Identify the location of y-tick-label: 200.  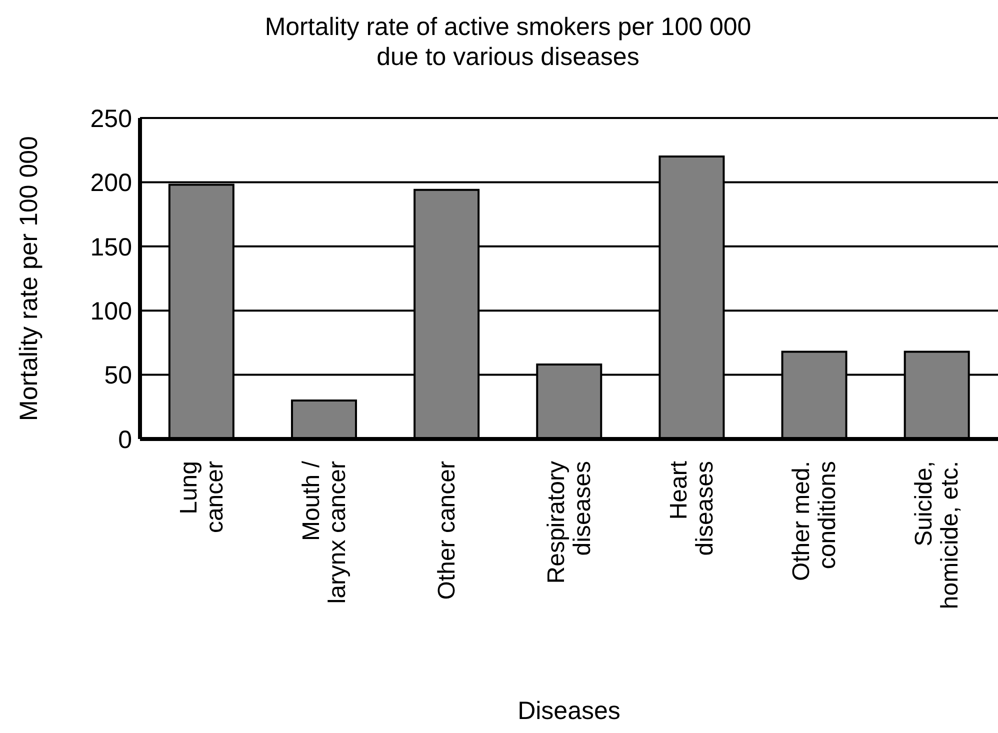
(111, 183).